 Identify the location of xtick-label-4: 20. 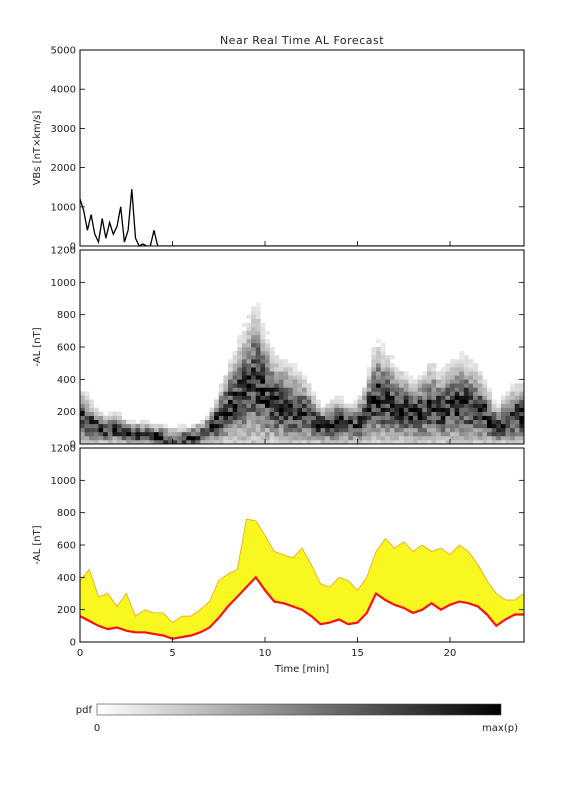
(450, 653).